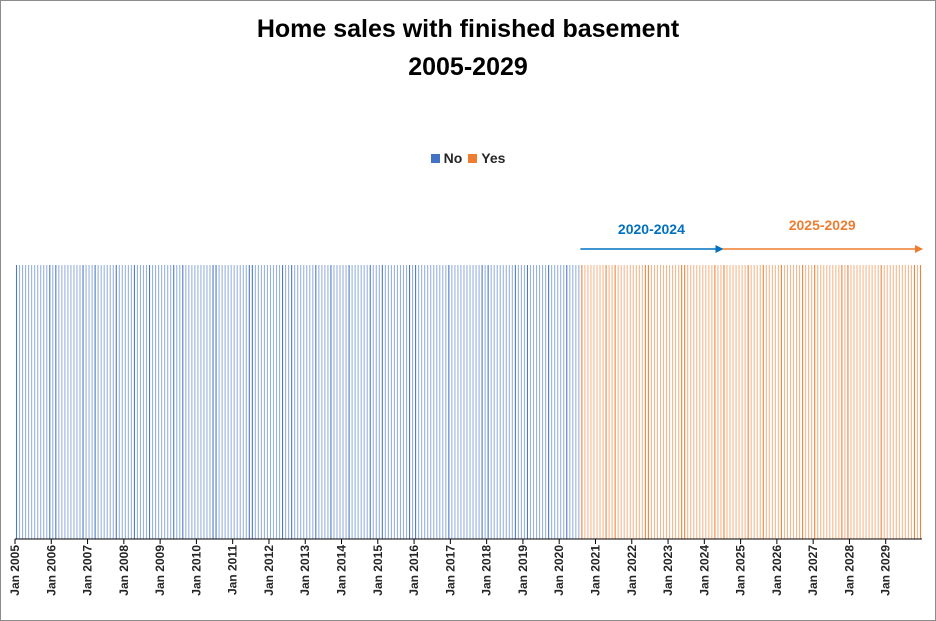 This screenshot has width=936, height=621. What do you see at coordinates (813, 570) in the screenshot?
I see `x-tick-label: Jan 2027` at bounding box center [813, 570].